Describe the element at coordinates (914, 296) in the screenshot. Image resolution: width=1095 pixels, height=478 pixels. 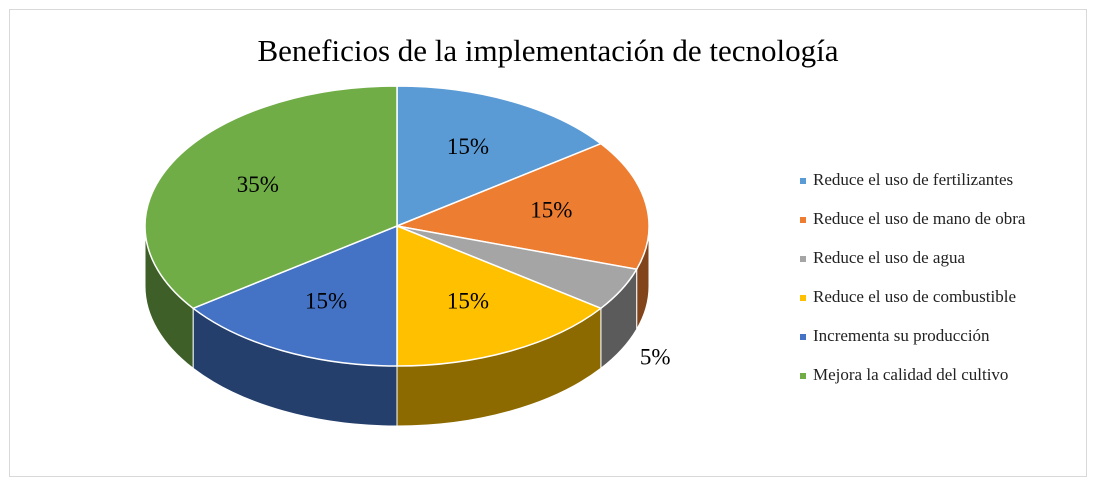
I see `legend-label: Reduce el uso de combustible` at that location.